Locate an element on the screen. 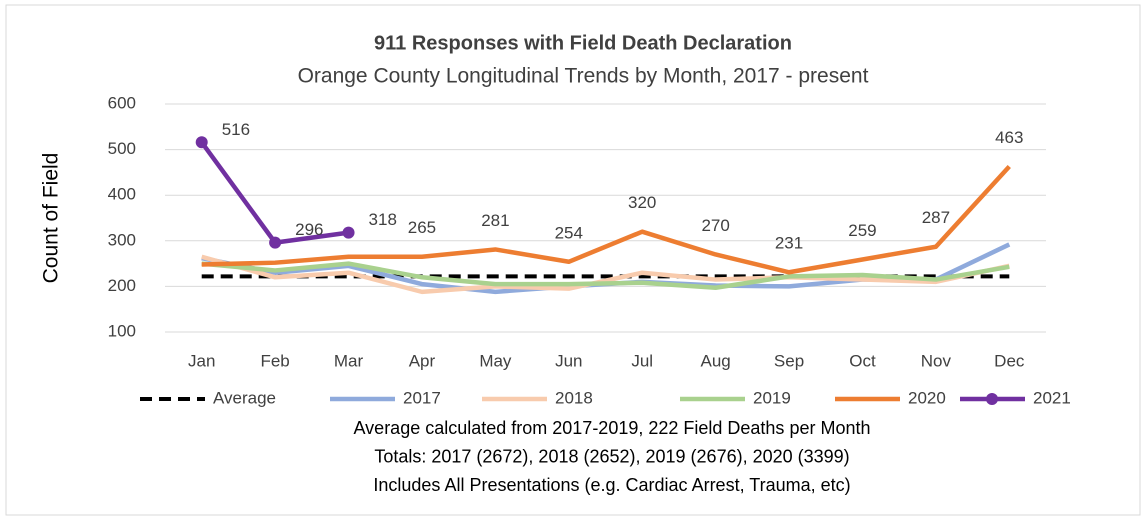 This screenshot has height=521, width=1146. data-label: 265 is located at coordinates (422, 227).